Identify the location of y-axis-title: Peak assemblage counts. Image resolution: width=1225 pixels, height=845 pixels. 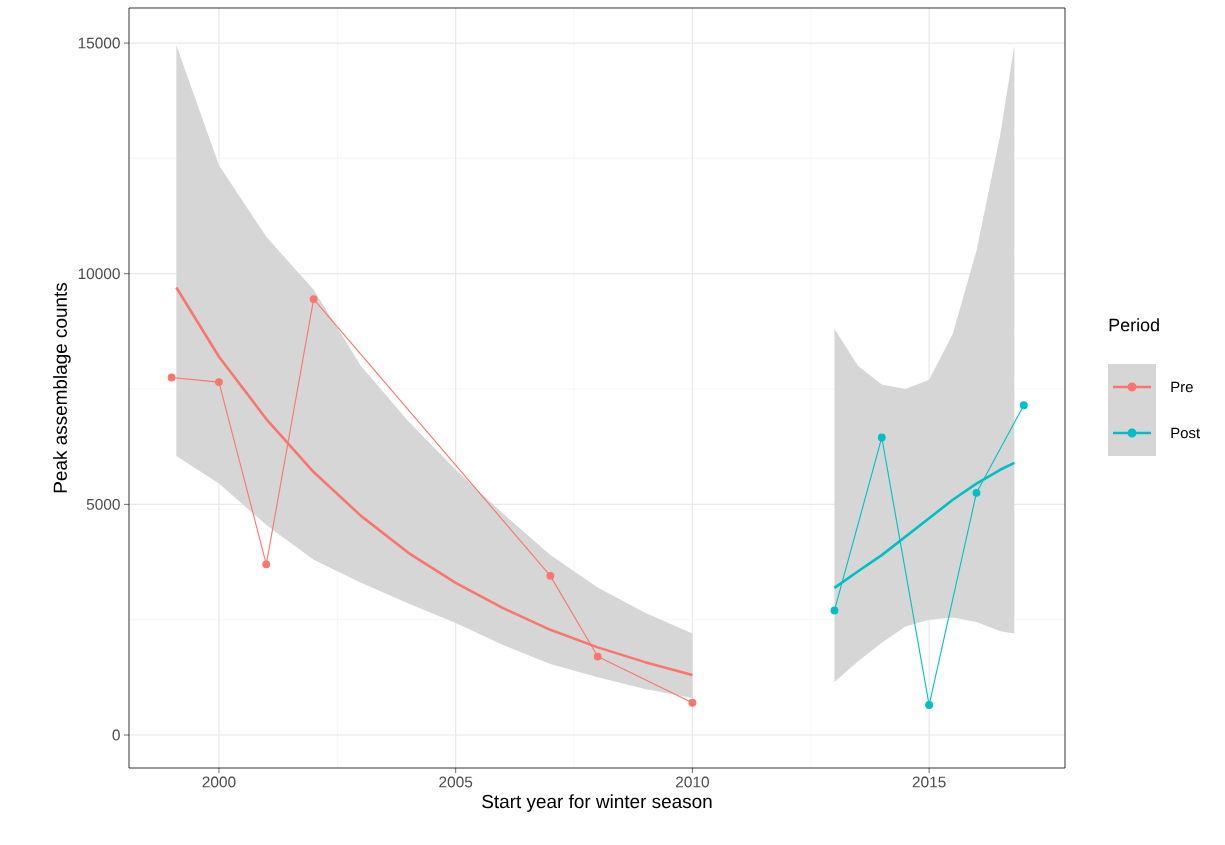
(62, 387).